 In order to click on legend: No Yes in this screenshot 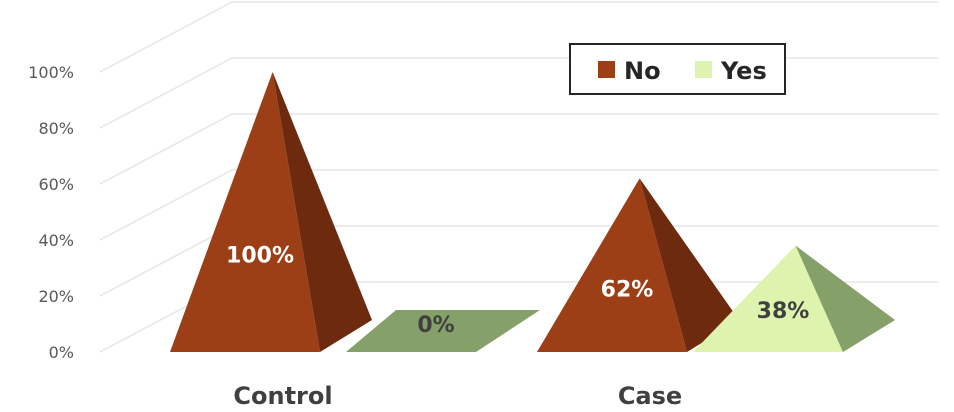, I will do `click(677, 69)`.